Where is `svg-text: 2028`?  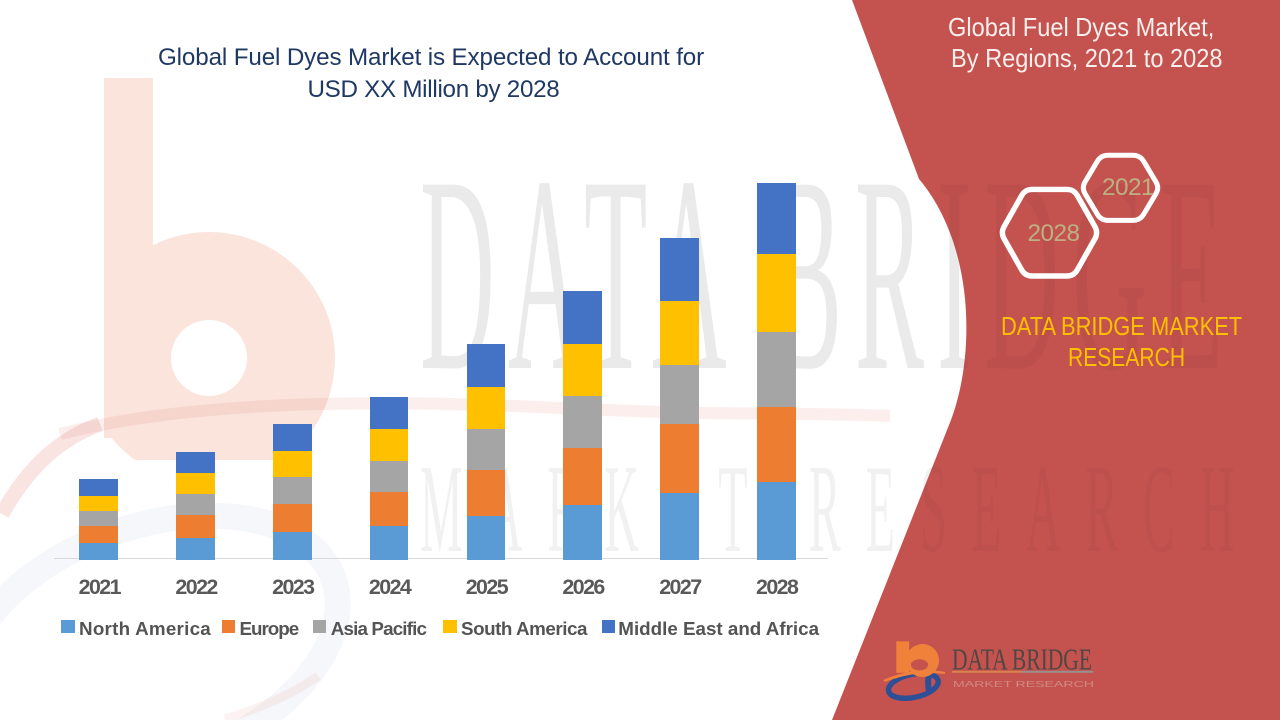
svg-text: 2028 is located at coordinates (1053, 233).